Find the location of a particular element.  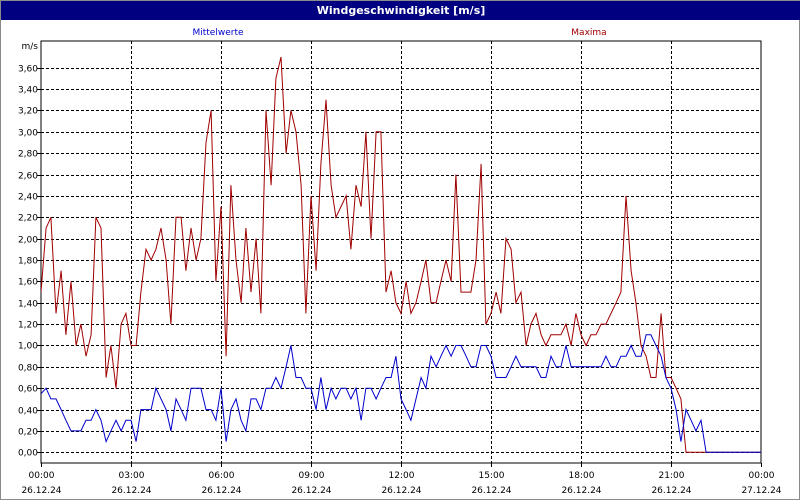

y-tick-label: 3,00 is located at coordinates (28, 134).